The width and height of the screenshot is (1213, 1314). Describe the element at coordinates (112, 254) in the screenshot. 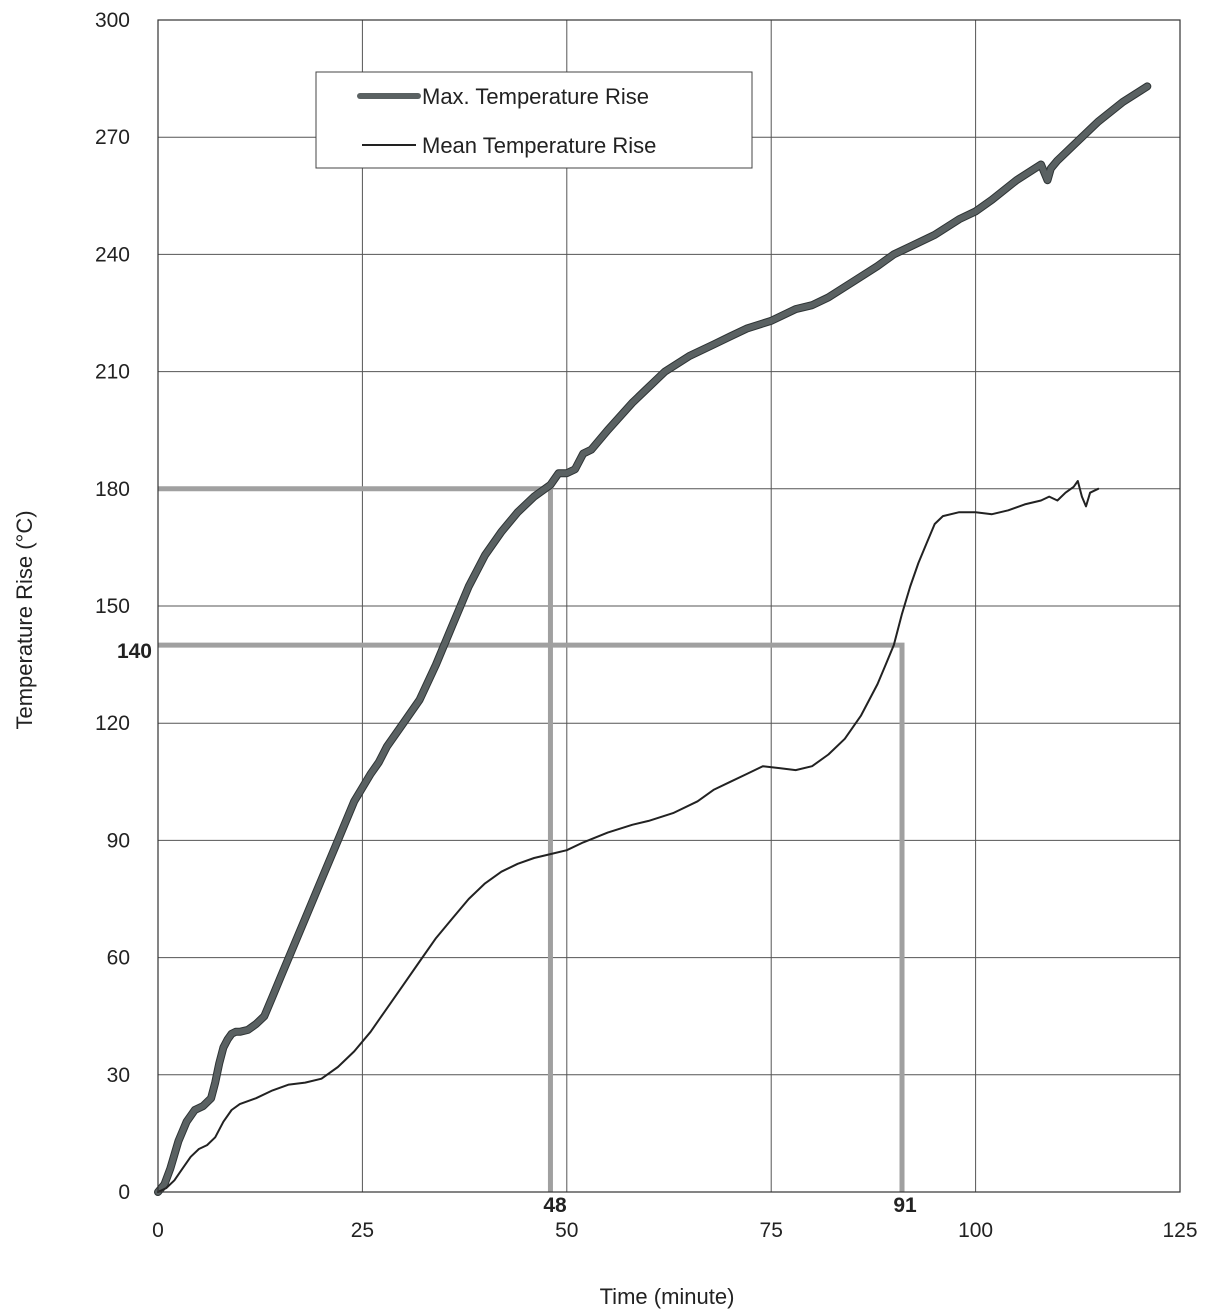

I see `y-tick-label: 240` at that location.